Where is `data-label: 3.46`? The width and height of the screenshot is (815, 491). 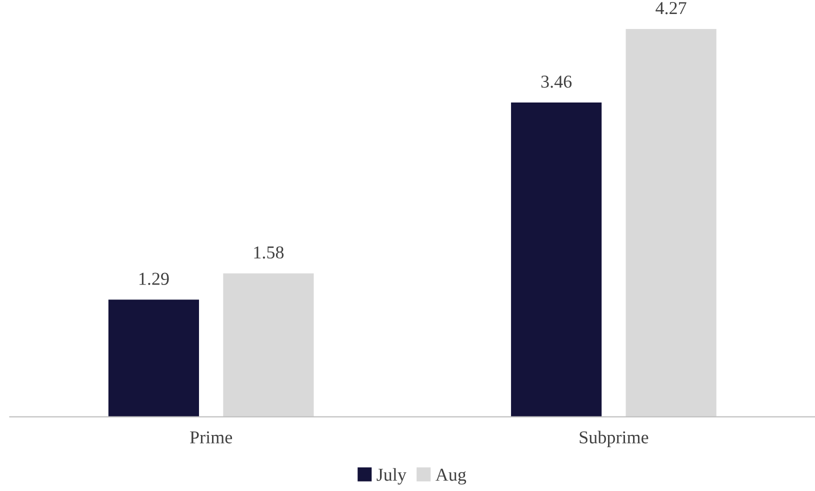 data-label: 3.46 is located at coordinates (556, 82).